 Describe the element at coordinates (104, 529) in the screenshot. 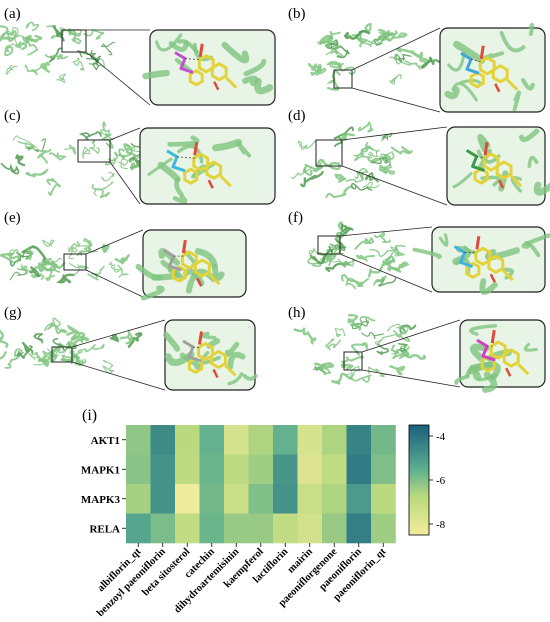

I see `heatmap-row-label: RELA` at that location.